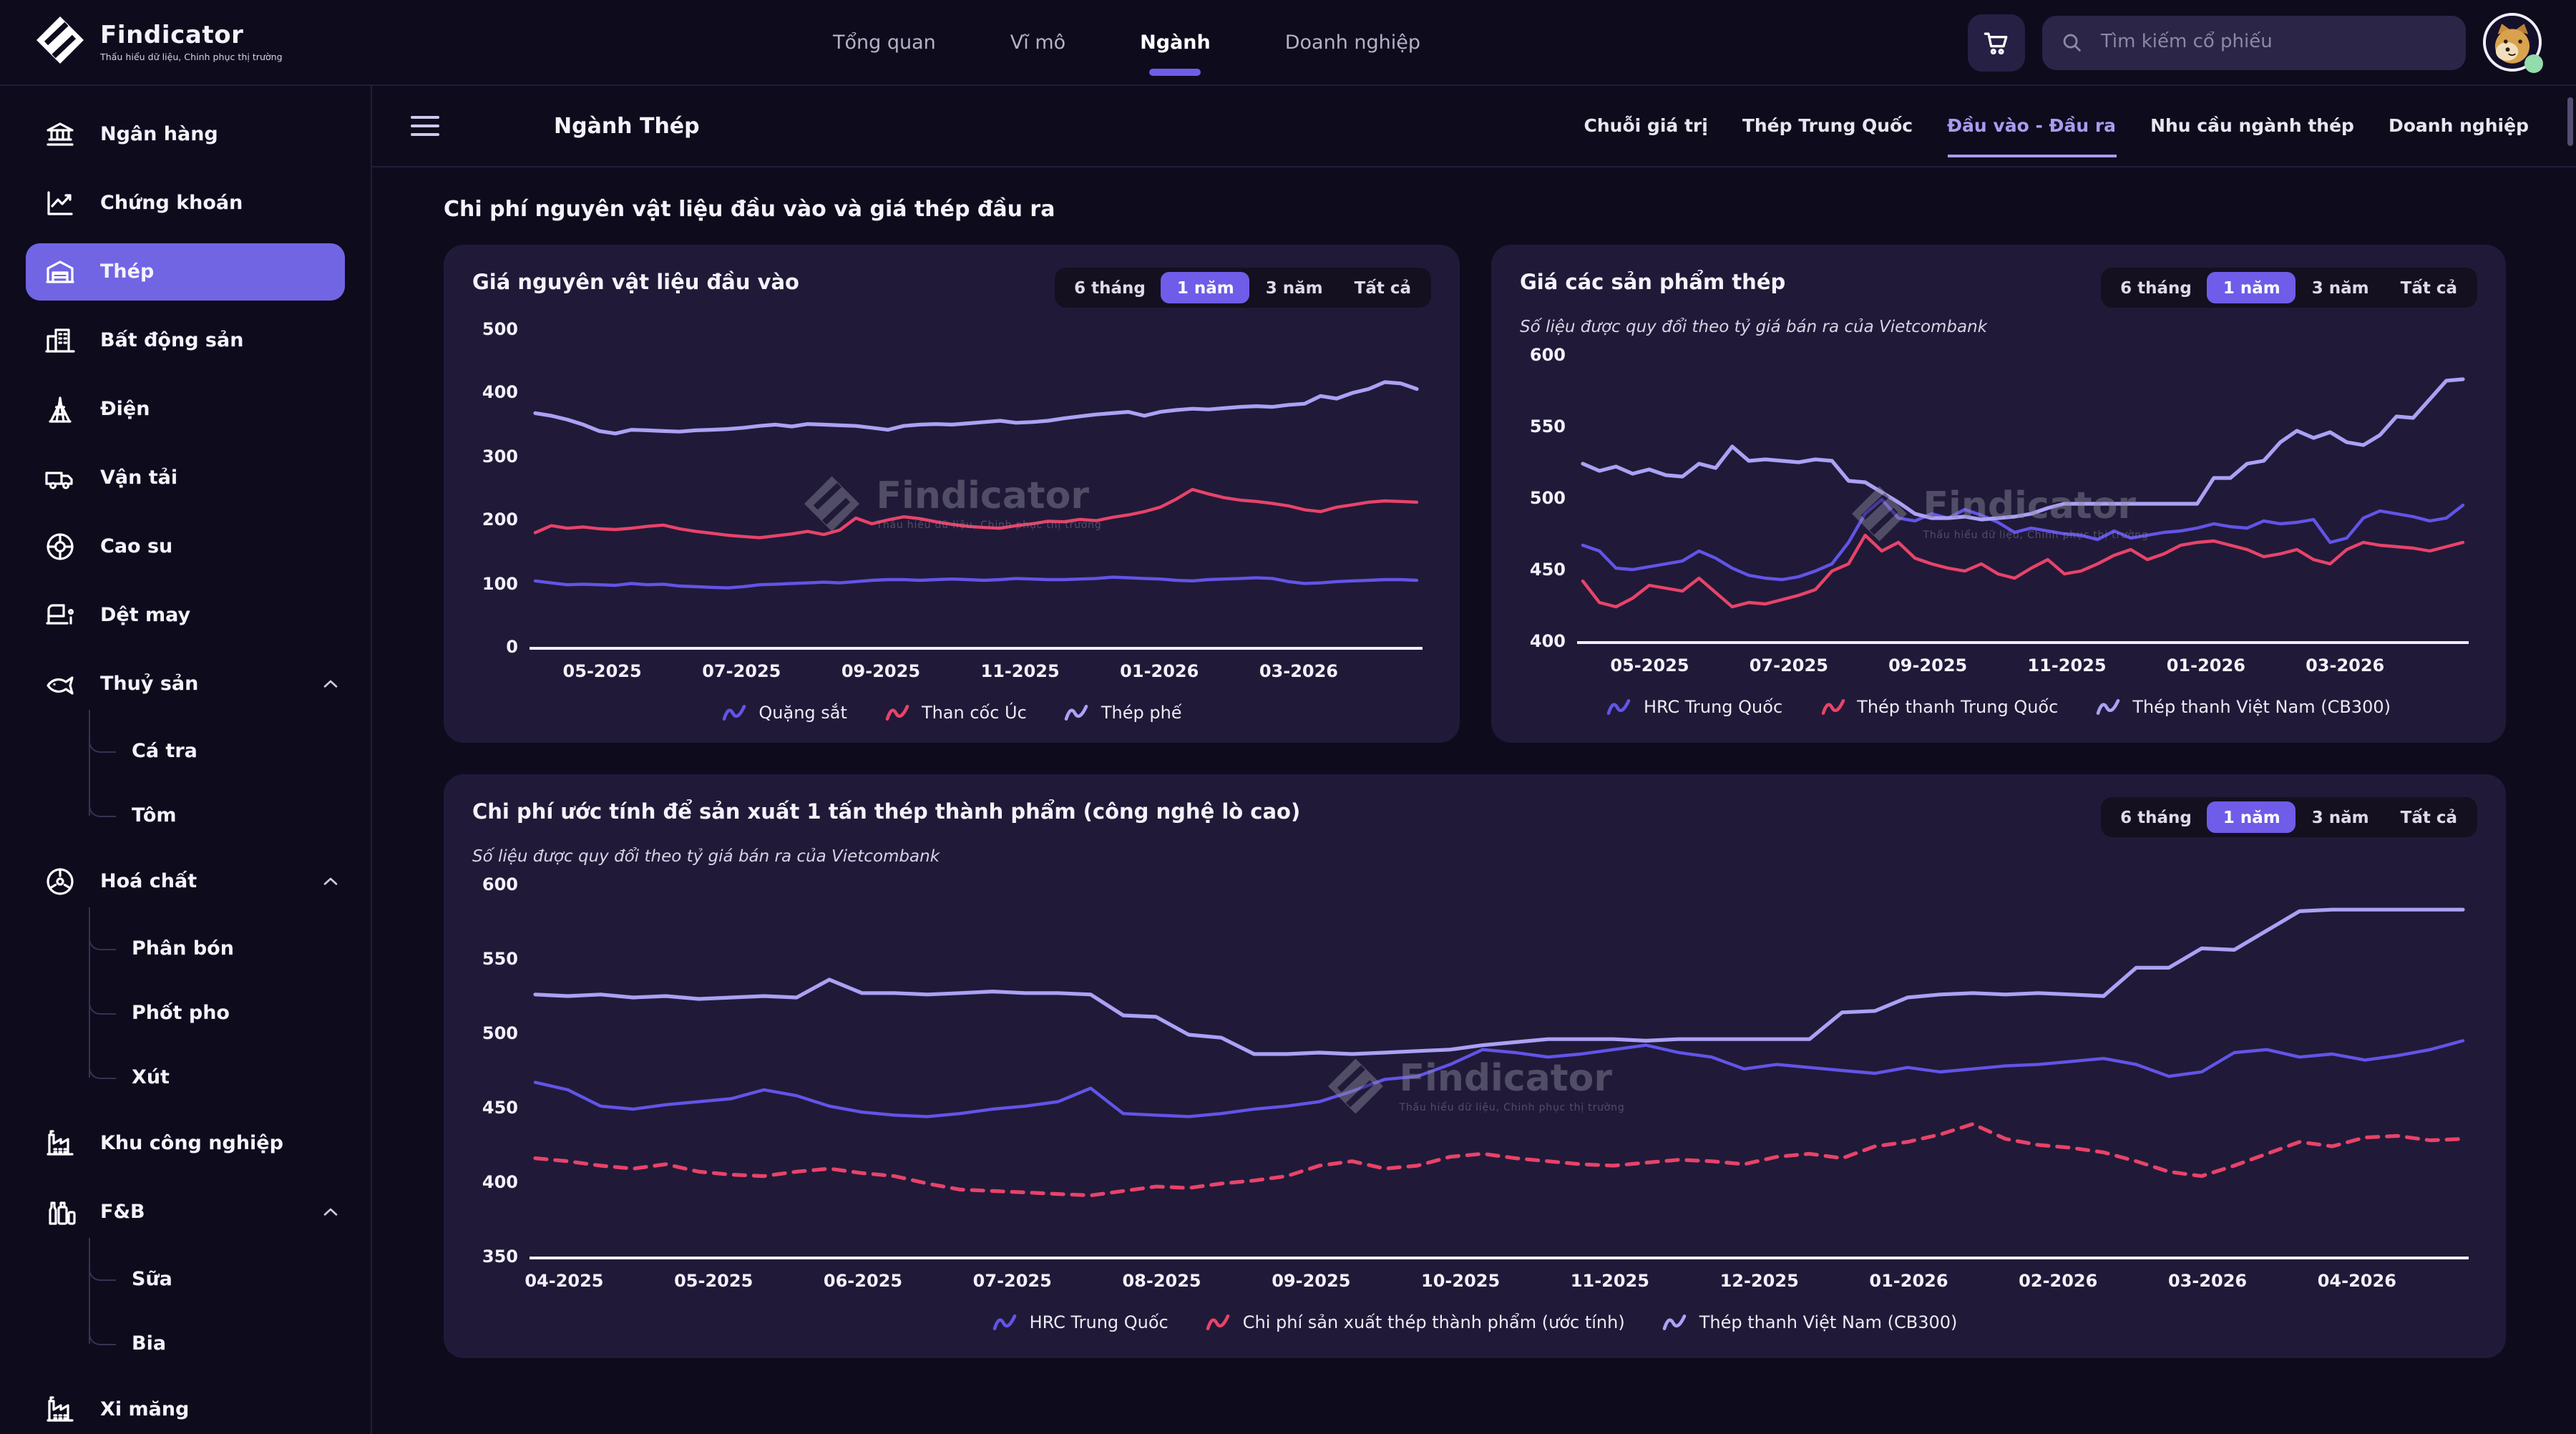 This screenshot has height=1434, width=2576. I want to click on series-line-thep-phe, so click(976, 408).